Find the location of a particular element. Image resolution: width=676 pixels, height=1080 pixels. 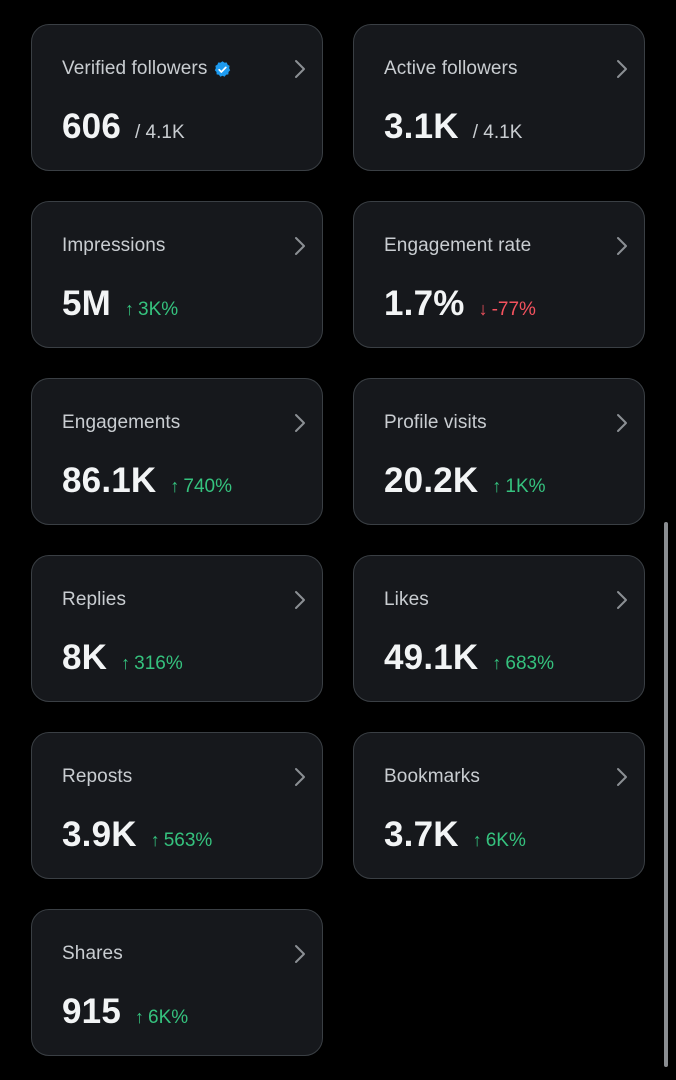

card-header: Shares is located at coordinates (92, 954).